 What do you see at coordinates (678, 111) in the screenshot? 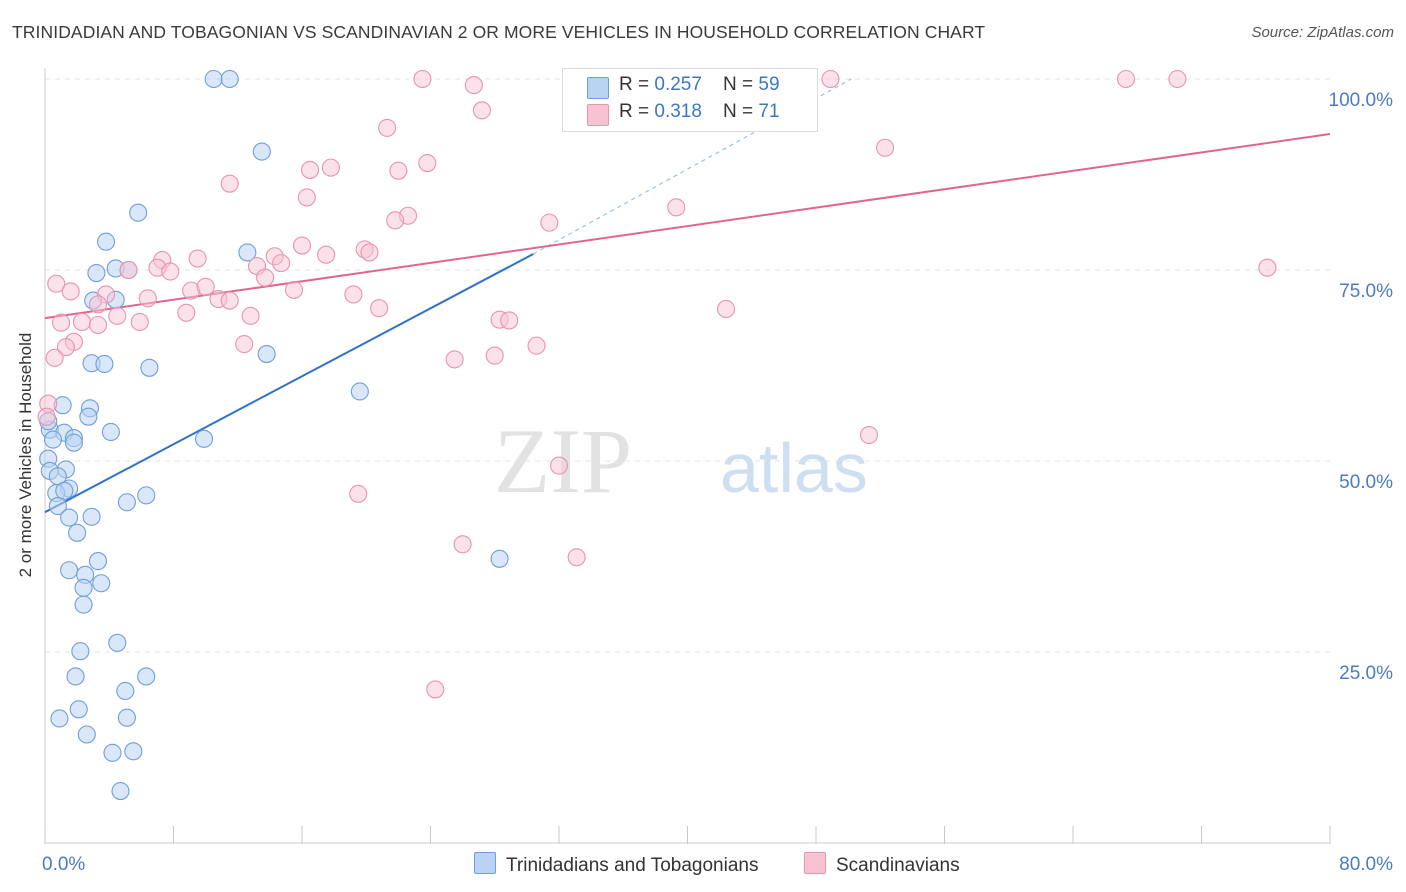
I see `legend-r-value: 0.318` at bounding box center [678, 111].